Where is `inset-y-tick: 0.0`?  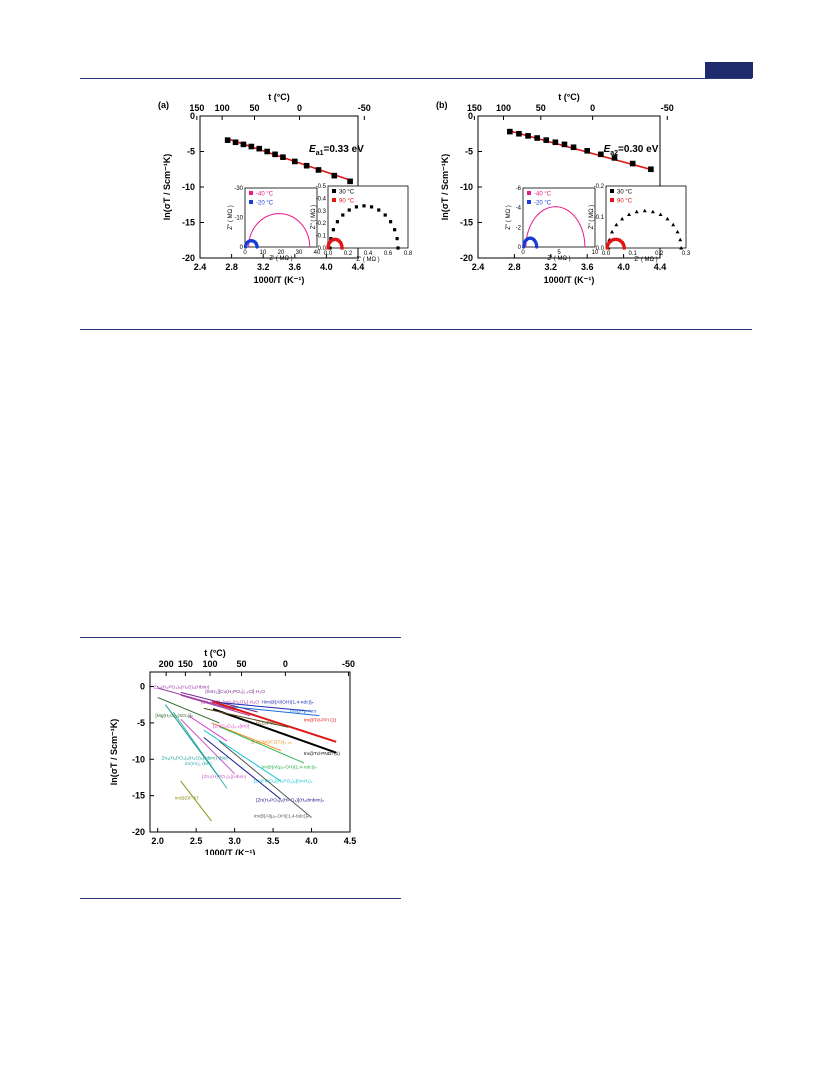
inset-y-tick: 0.0 is located at coordinates (600, 249).